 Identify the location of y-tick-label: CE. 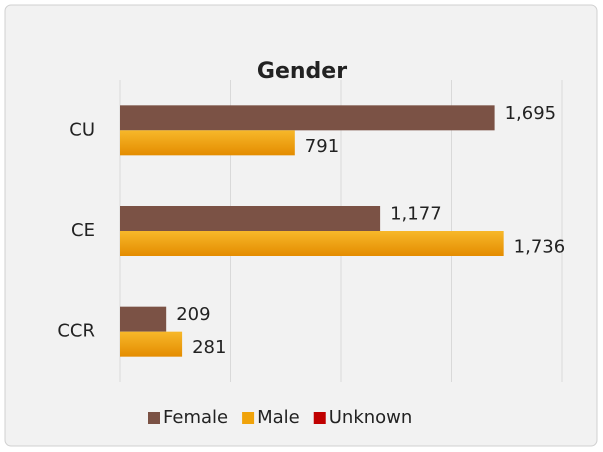
(83, 230).